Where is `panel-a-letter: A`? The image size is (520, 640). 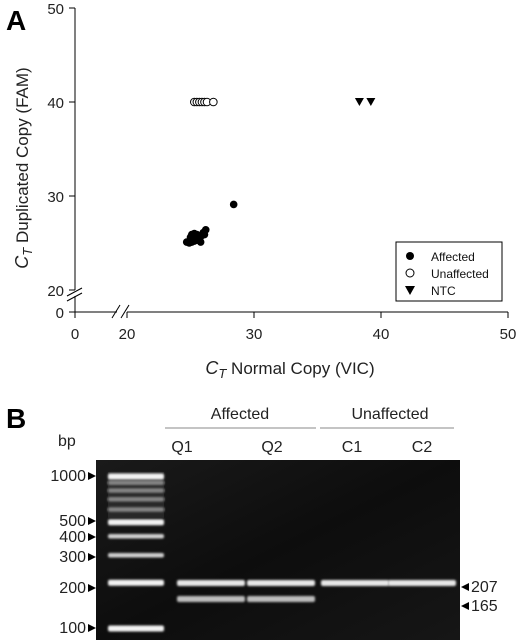 panel-a-letter: A is located at coordinates (16, 20).